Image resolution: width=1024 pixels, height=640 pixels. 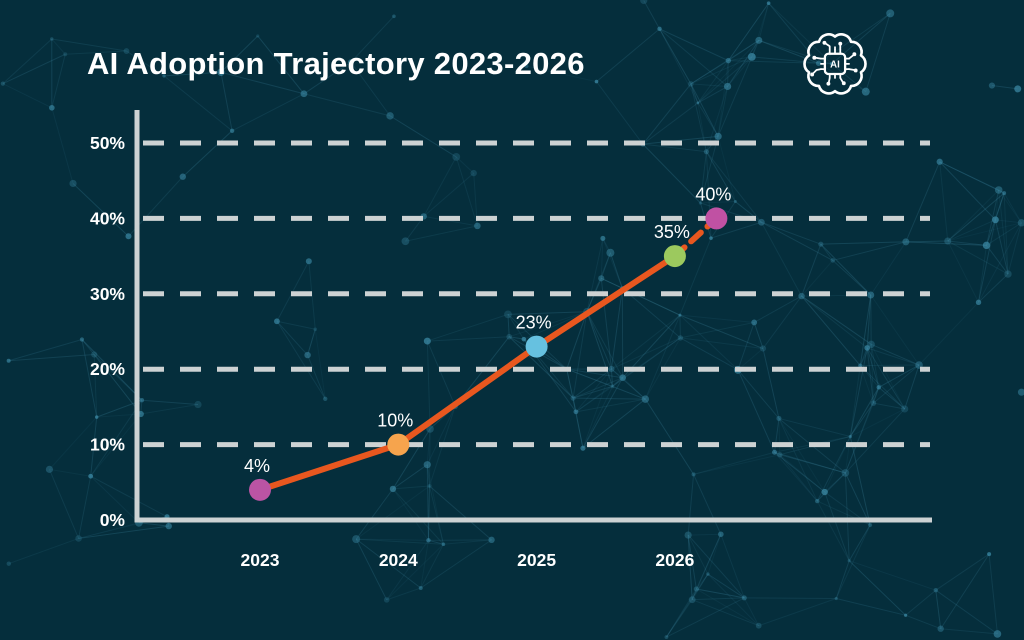 I want to click on data-point-10pct, so click(x=398, y=444).